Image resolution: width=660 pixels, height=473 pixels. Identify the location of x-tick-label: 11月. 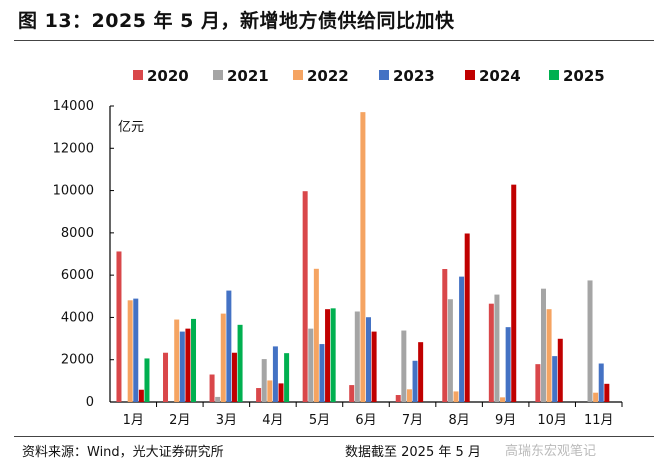
(599, 420).